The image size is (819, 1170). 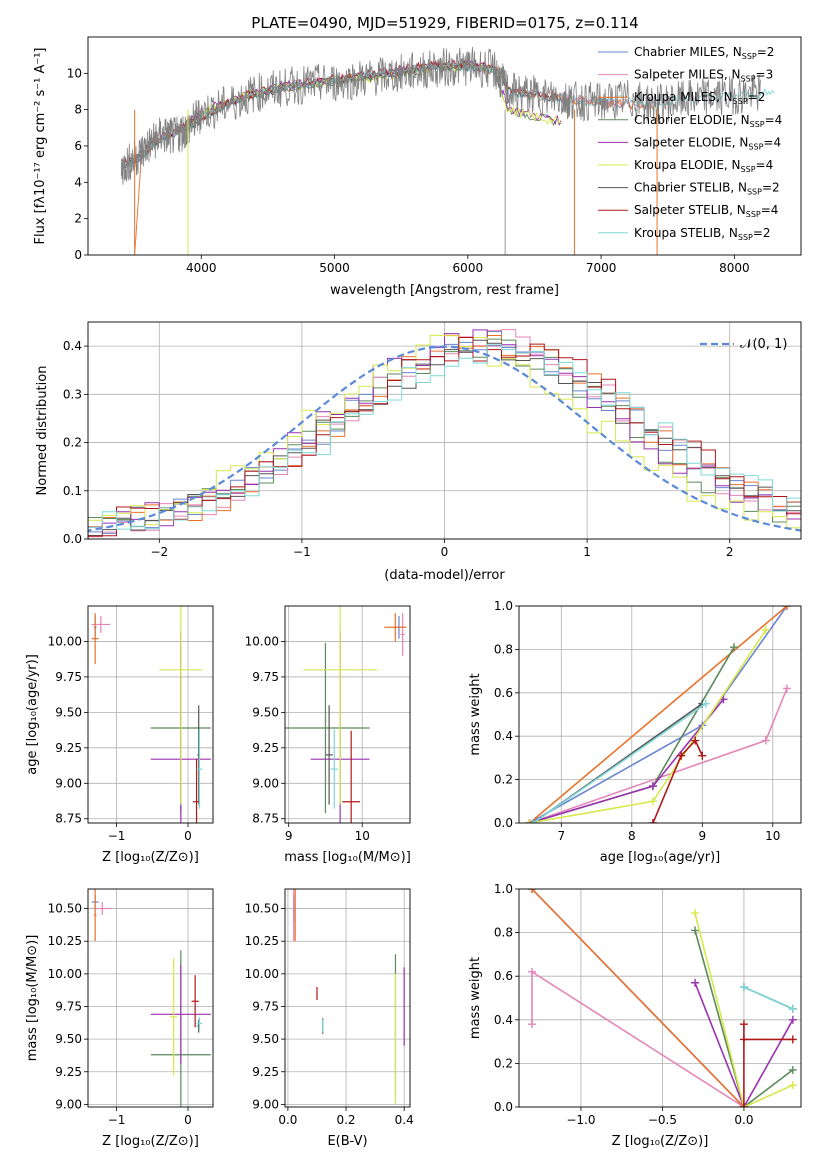 What do you see at coordinates (561, 836) in the screenshot?
I see `cumAge-xtick-label: 7` at bounding box center [561, 836].